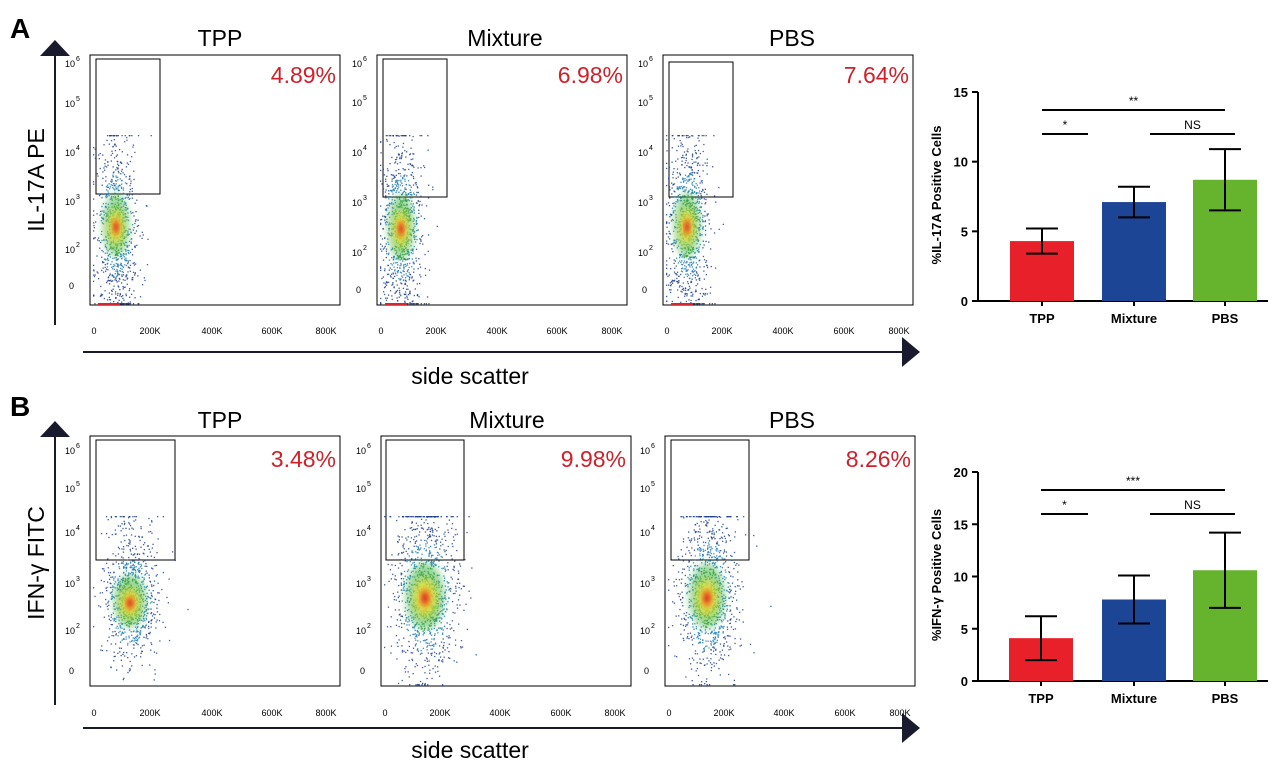  I want to click on bar-category-label: PBS, so click(1225, 698).